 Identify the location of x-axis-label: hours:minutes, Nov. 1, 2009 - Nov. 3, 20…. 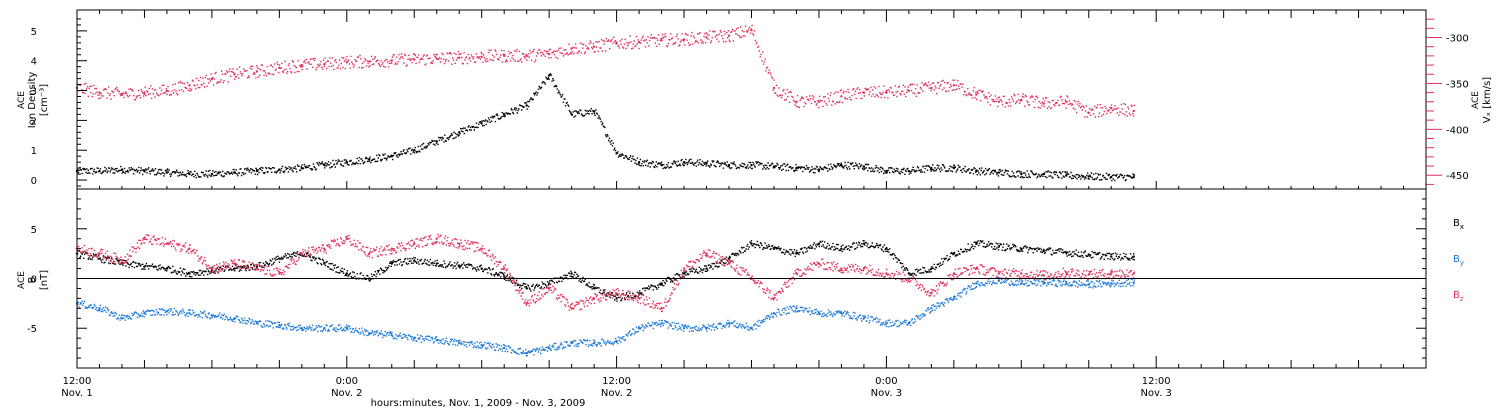
(478, 403).